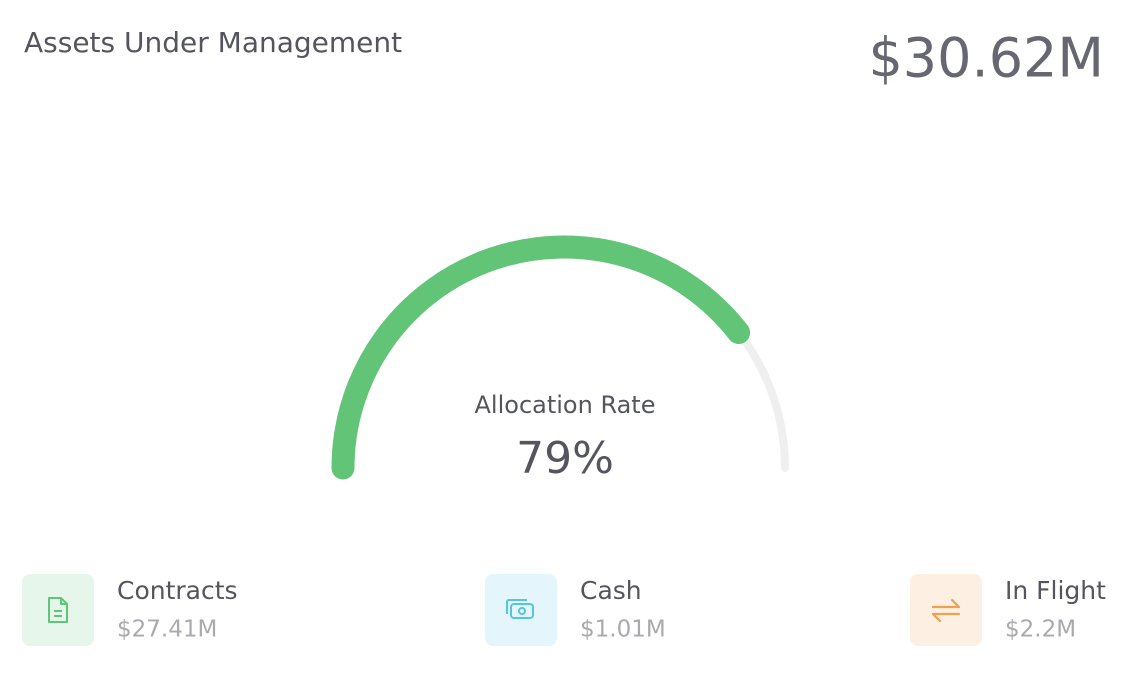  What do you see at coordinates (177, 590) in the screenshot?
I see `item-label: Contracts` at bounding box center [177, 590].